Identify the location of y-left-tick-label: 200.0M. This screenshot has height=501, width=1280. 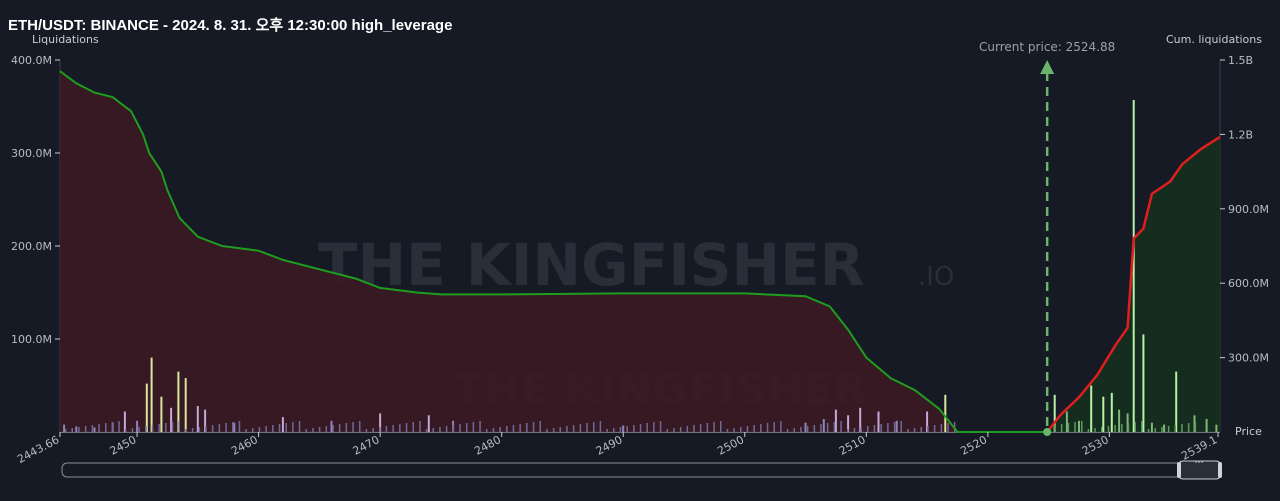
(31, 246).